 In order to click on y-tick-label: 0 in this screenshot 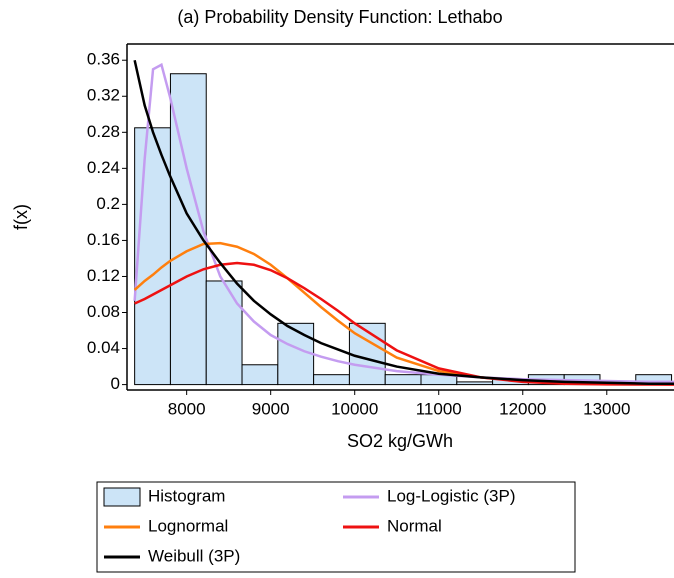, I will do `click(115, 383)`.